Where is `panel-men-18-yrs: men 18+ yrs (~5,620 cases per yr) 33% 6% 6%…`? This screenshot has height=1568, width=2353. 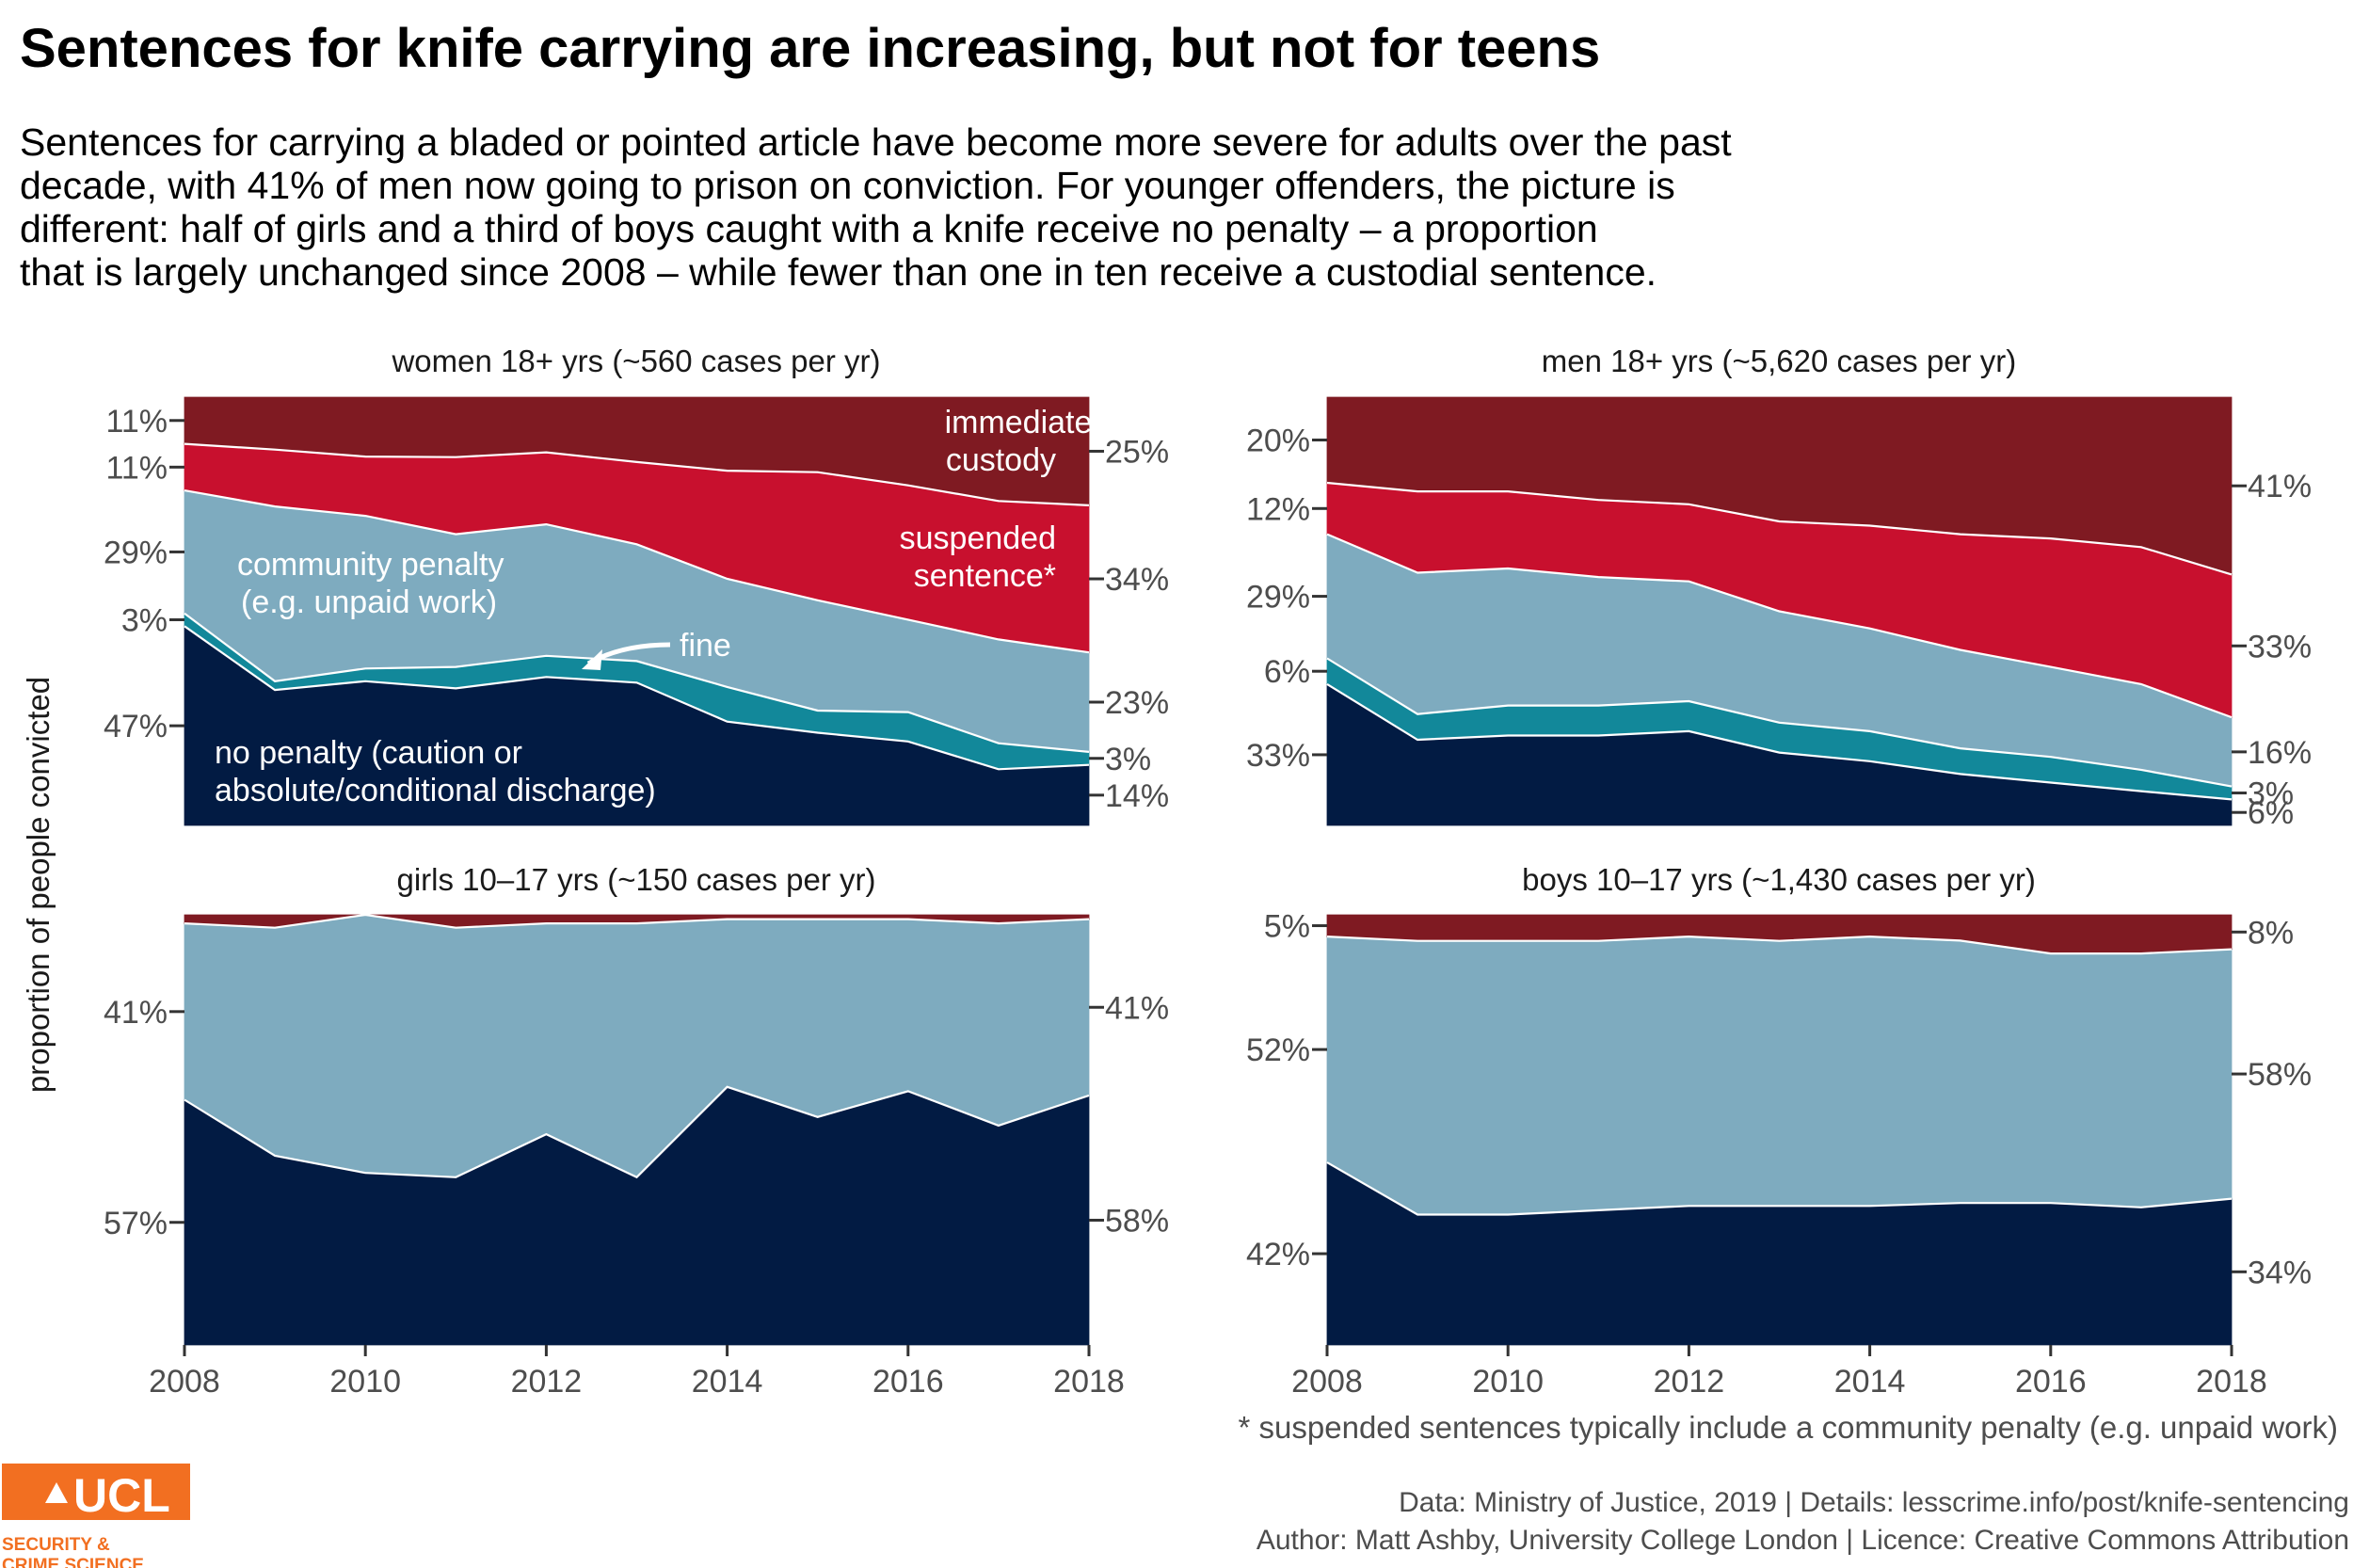
panel-men-18-yrs: men 18+ yrs (~5,620 cases per yr) 33% 6% 6%… is located at coordinates (1779, 587).